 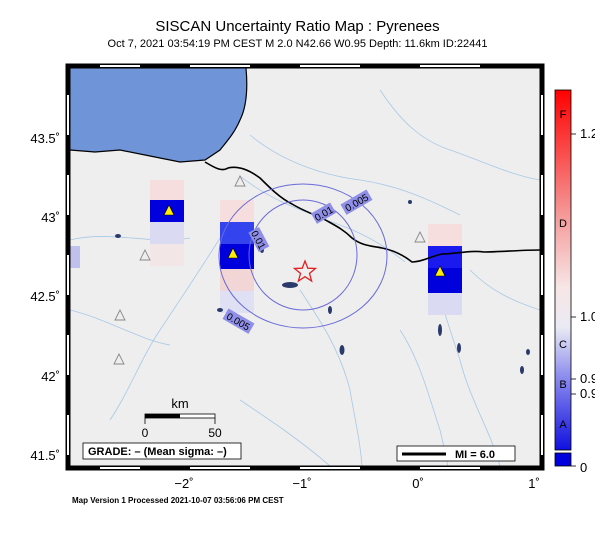 What do you see at coordinates (157, 452) in the screenshot?
I see `grade-text: GRADE: – (Mean sigma: –)` at bounding box center [157, 452].